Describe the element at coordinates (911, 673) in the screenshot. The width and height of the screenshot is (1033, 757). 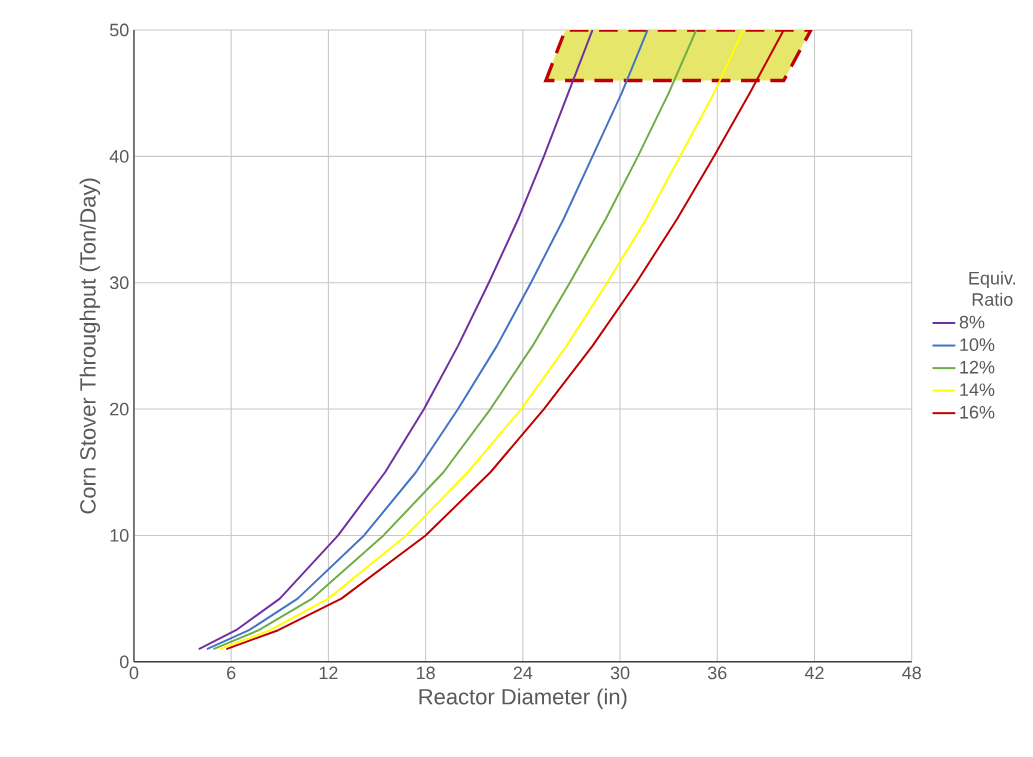
I see `x-tick-label: 48` at that location.